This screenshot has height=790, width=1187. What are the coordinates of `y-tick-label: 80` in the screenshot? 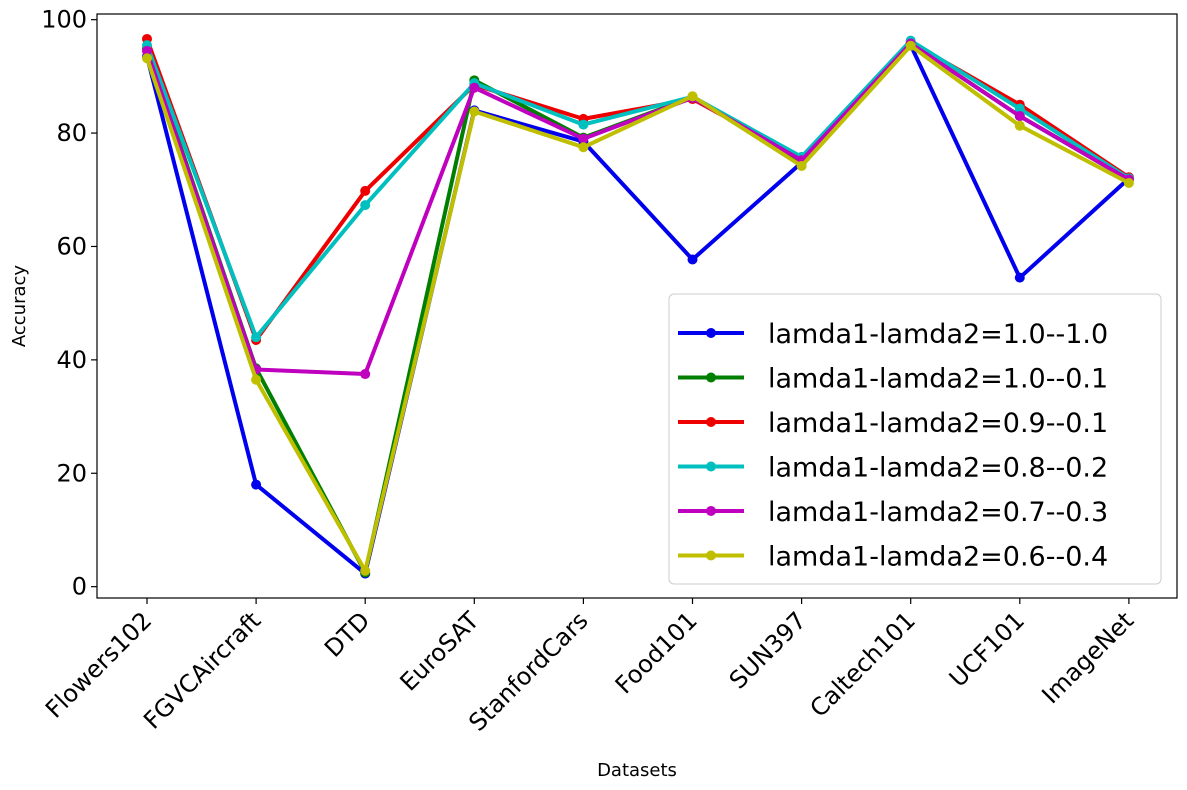 It's located at (71, 133).